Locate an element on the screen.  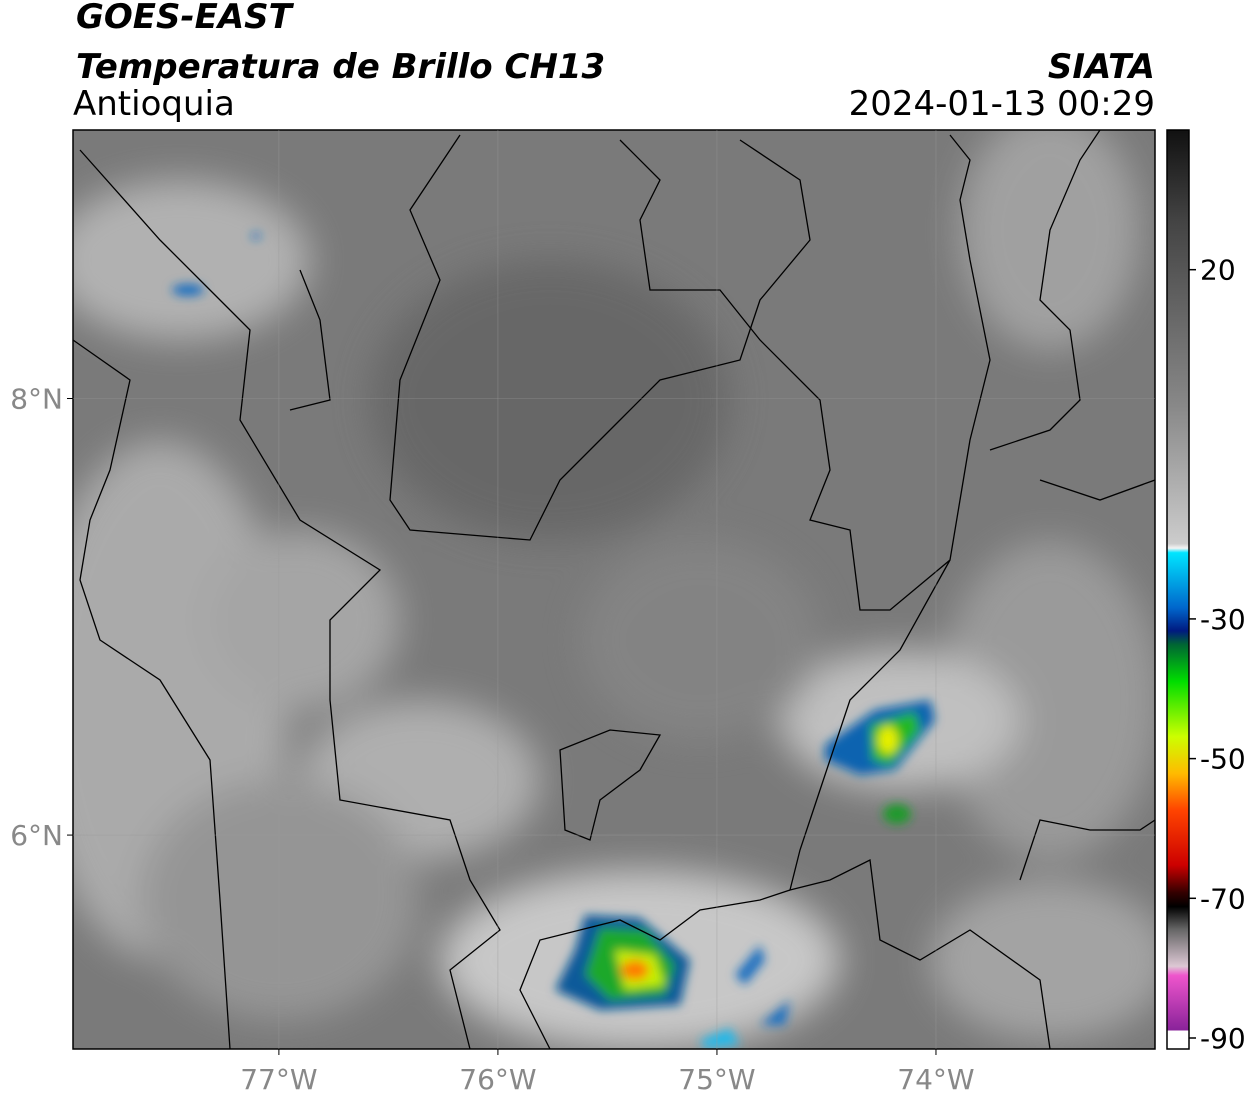
subtitle: Temperatura de Brillo CH13 is located at coordinates (340, 67).